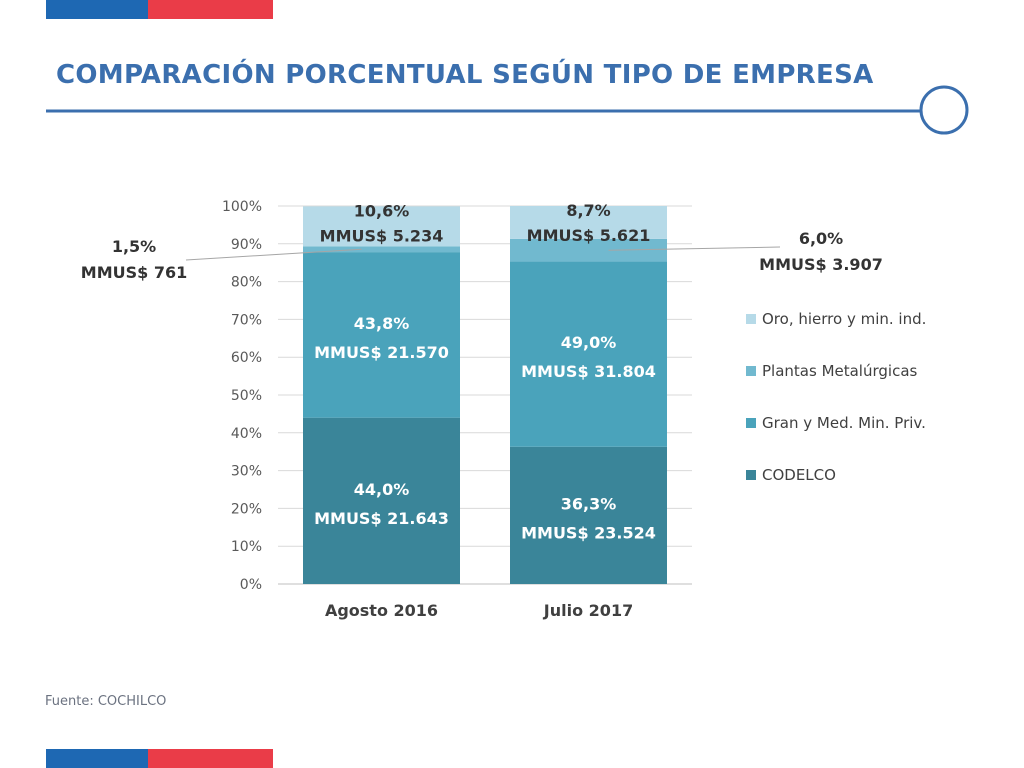  What do you see at coordinates (799, 475) in the screenshot?
I see `legend-label: CODELCO` at bounding box center [799, 475].